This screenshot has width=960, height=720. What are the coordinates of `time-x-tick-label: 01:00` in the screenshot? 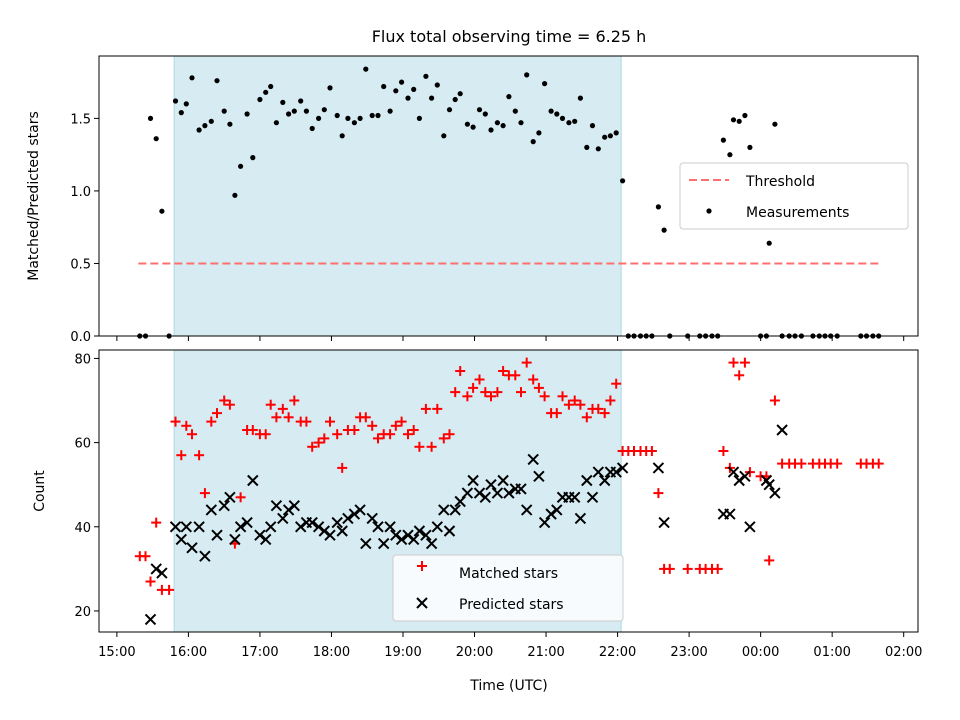 It's located at (831, 652).